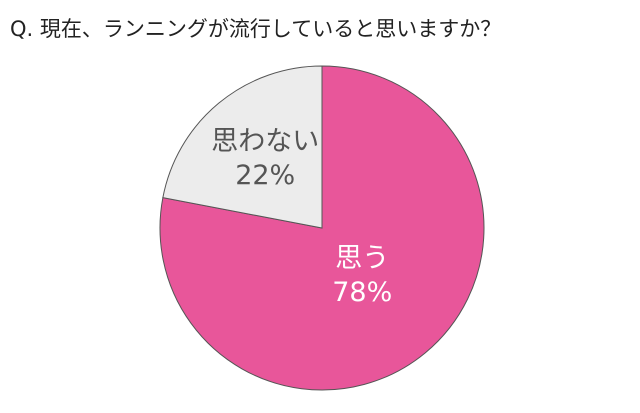 This screenshot has width=640, height=413. I want to click on value-label: 22%, so click(265, 175).